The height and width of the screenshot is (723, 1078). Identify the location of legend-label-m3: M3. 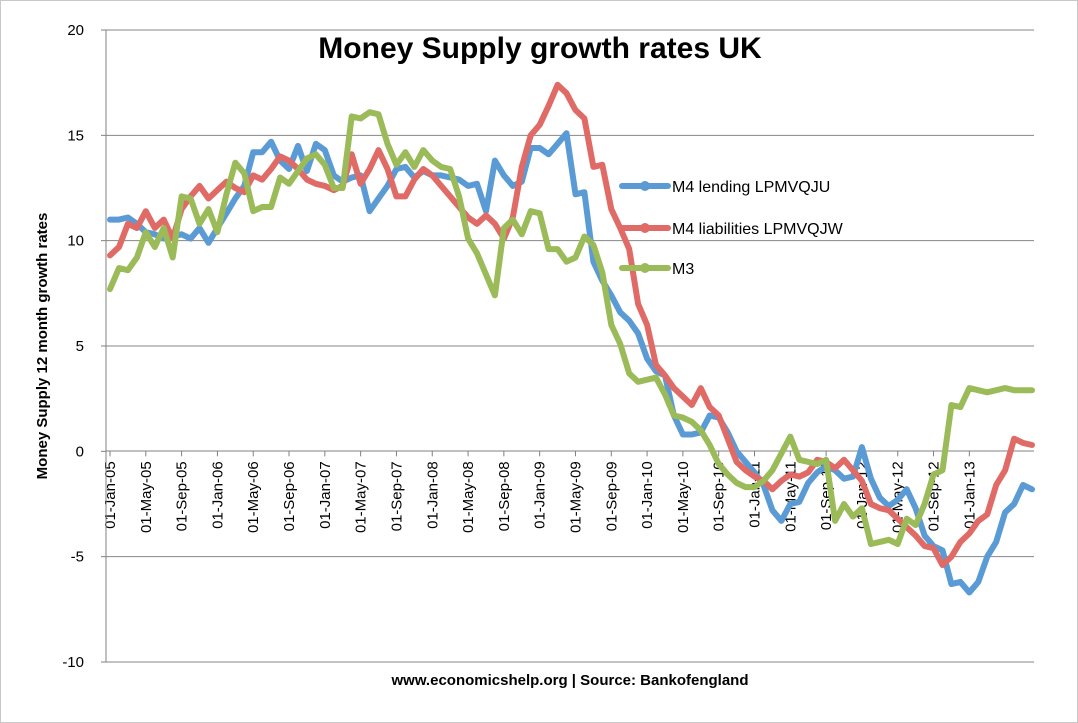
(683, 269).